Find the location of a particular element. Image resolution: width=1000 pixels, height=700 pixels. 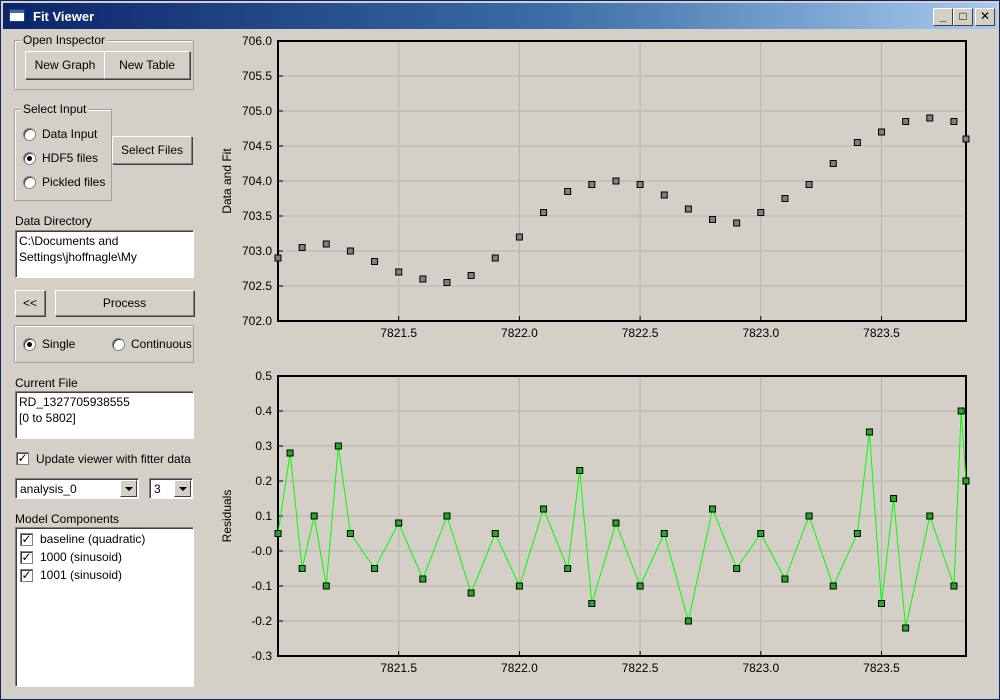

y-tick-label: 0.4 is located at coordinates (263, 411).